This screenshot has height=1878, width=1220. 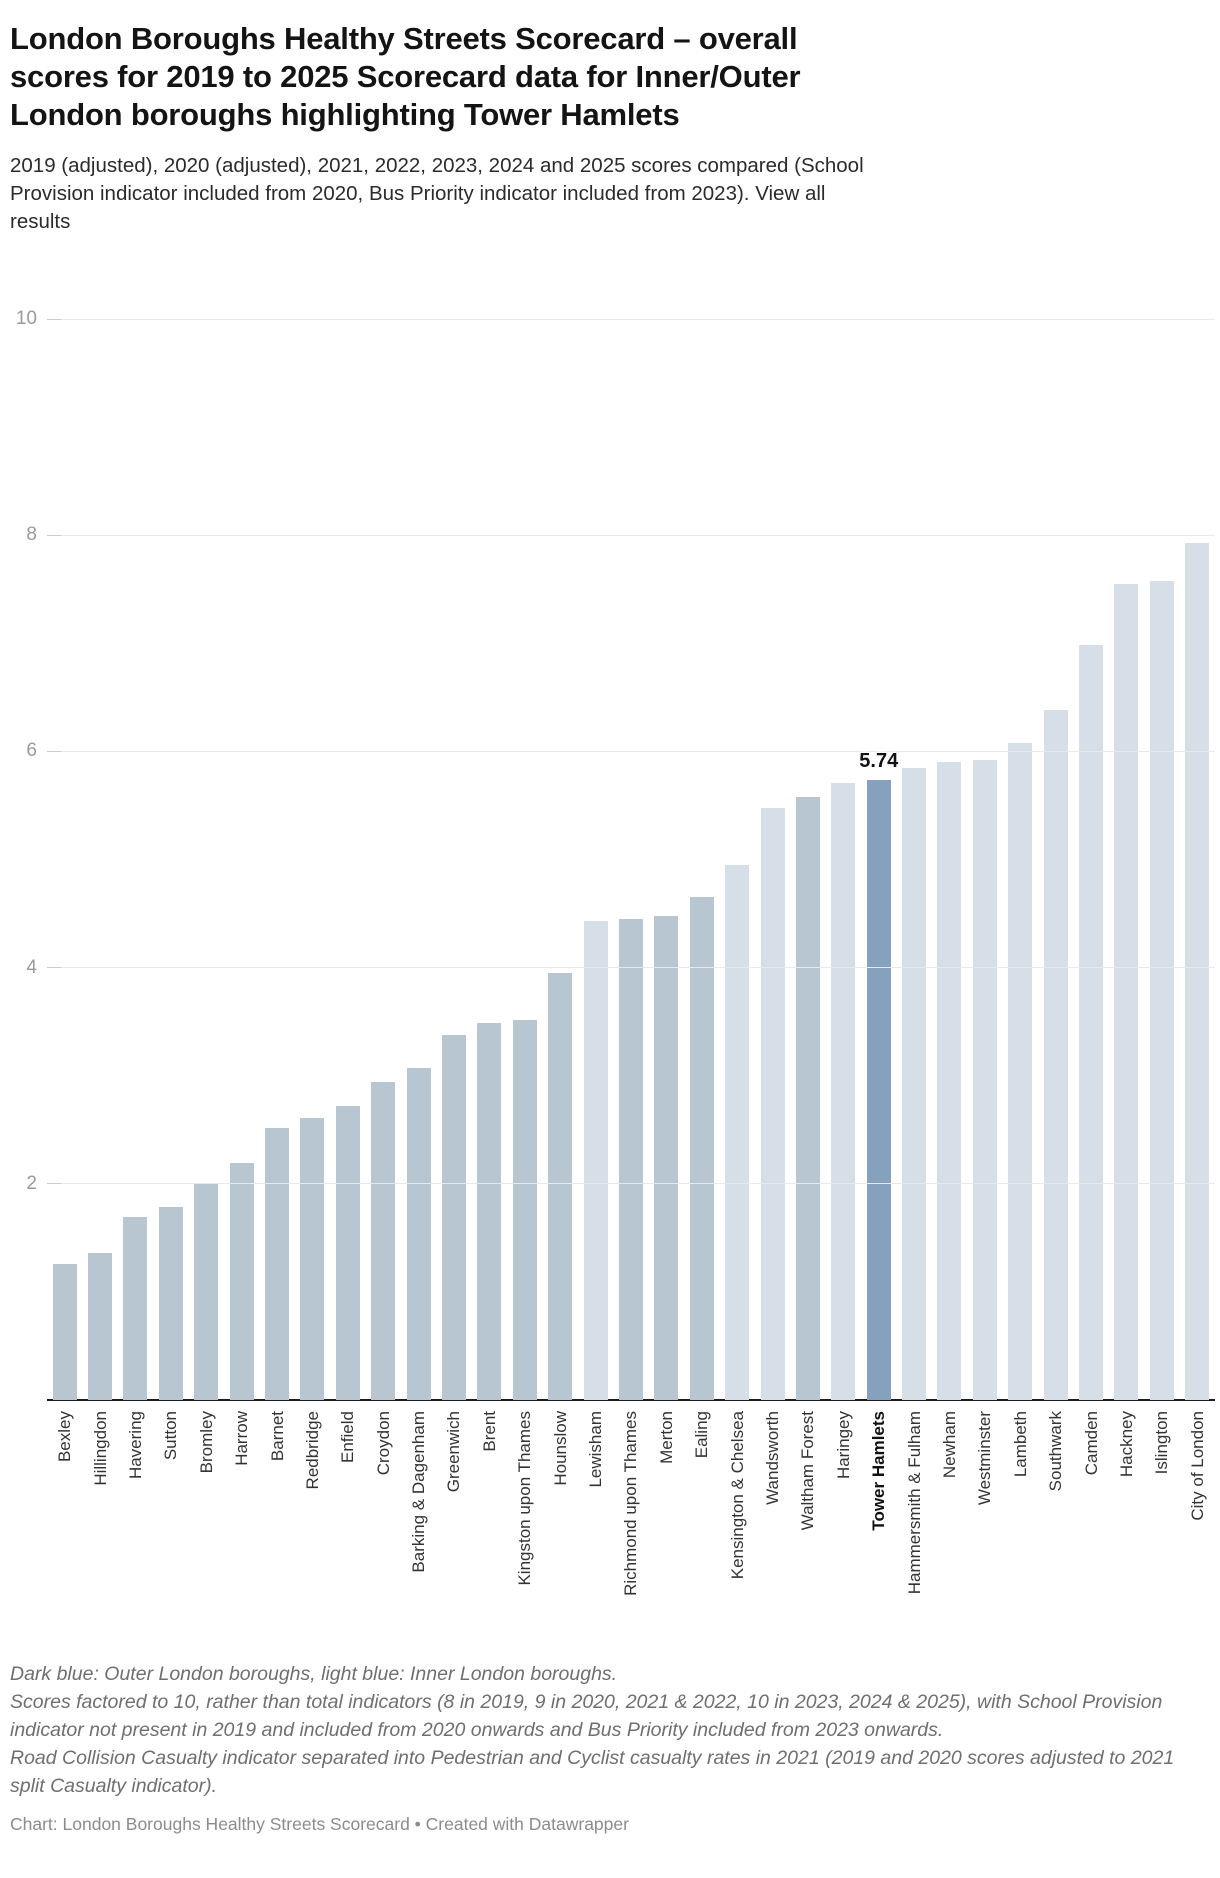 I want to click on bar-havering, so click(x=135, y=1308).